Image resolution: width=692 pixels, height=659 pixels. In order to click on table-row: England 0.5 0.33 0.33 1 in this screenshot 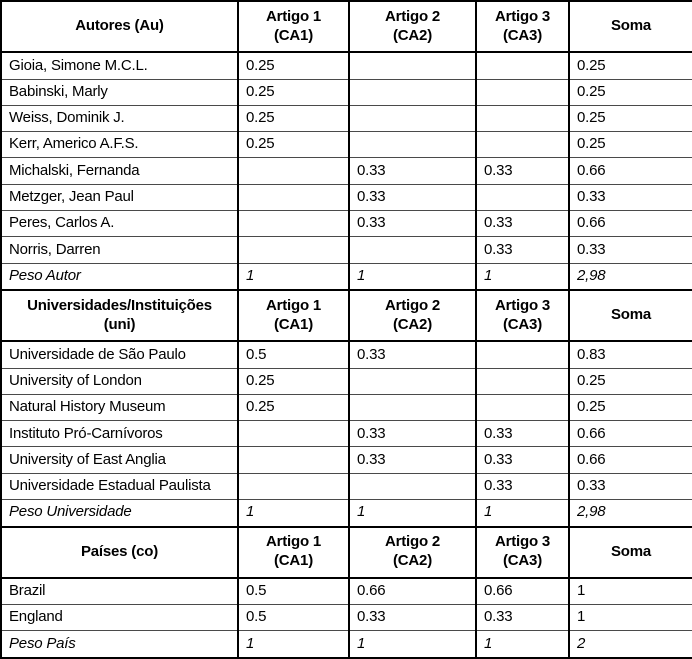, I will do `click(346, 618)`.